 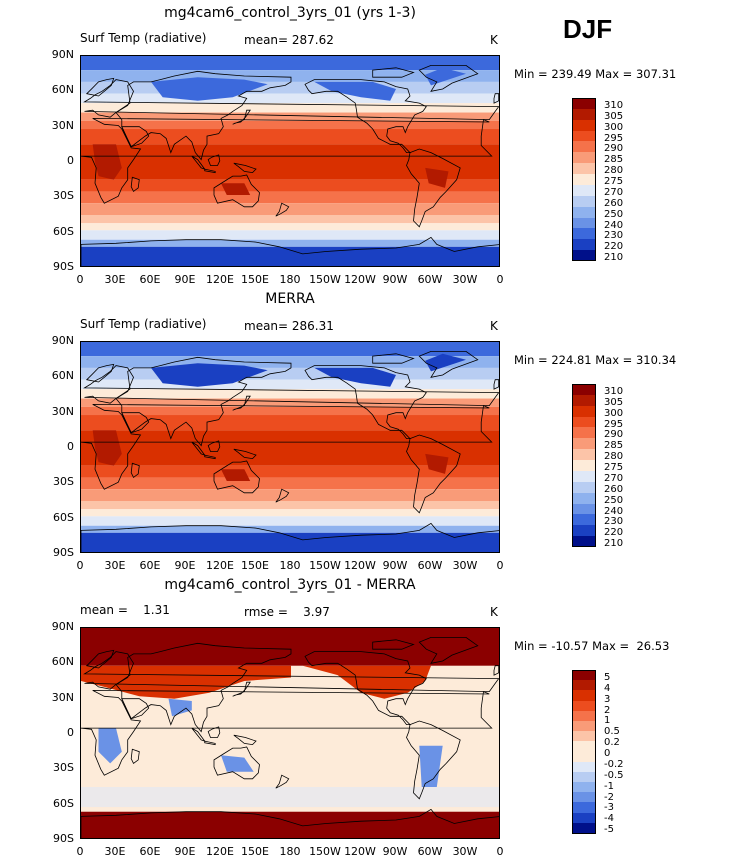 What do you see at coordinates (614, 424) in the screenshot?
I see `colorbar-label: 295` at bounding box center [614, 424].